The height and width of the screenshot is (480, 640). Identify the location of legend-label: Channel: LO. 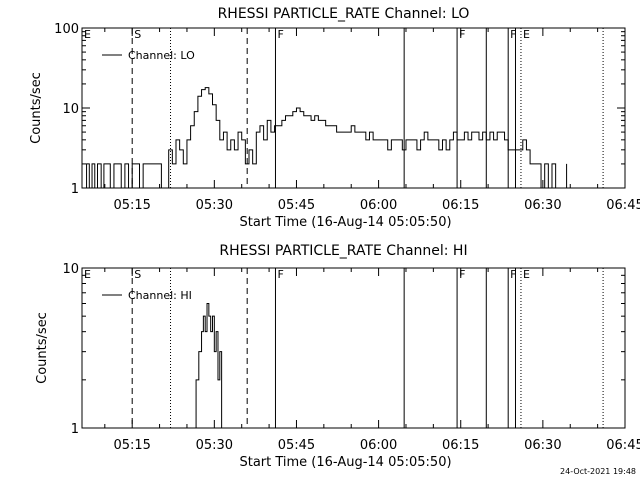
(161, 55).